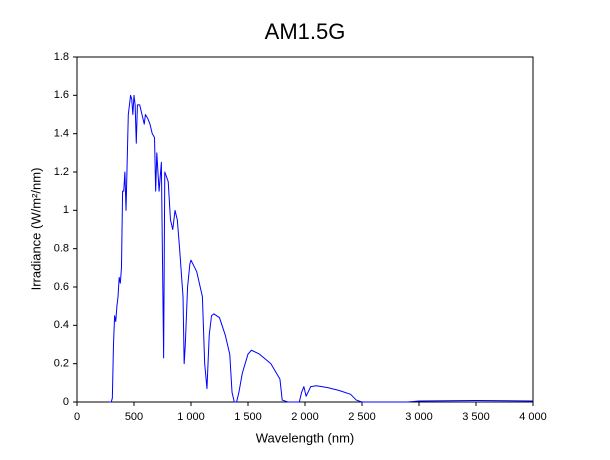 The image size is (610, 460). Describe the element at coordinates (77, 417) in the screenshot. I see `x-tick-label: 0` at that location.